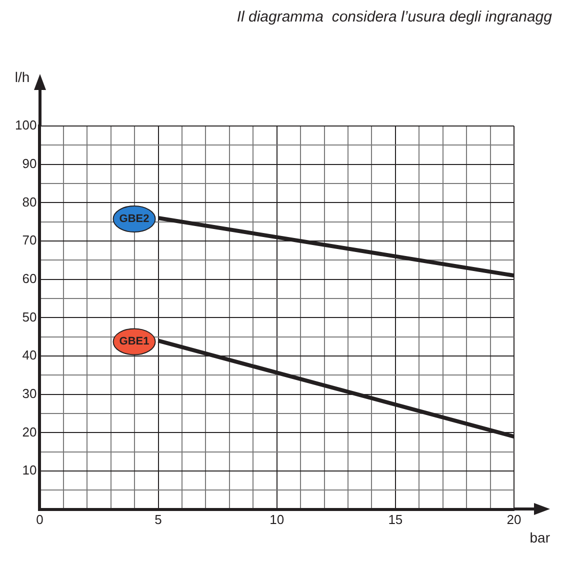  Describe the element at coordinates (25, 125) in the screenshot. I see `y-tick-label: 100` at that location.